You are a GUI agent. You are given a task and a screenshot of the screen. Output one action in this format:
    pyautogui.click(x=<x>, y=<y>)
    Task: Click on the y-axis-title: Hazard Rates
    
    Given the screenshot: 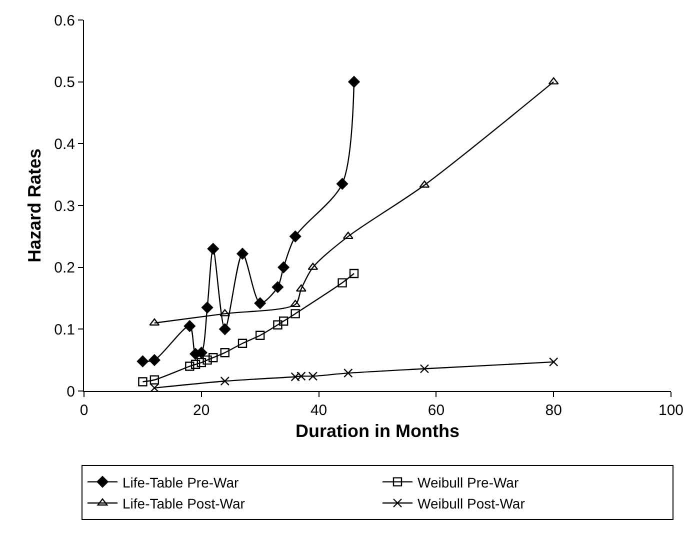 What is the action you would take?
    pyautogui.click(x=34, y=205)
    